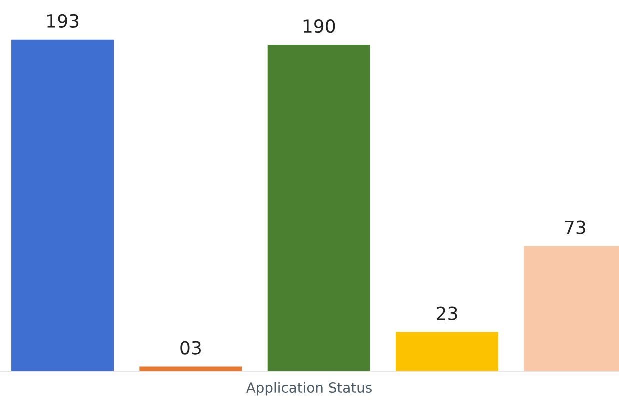 Image resolution: width=619 pixels, height=402 pixels. Describe the element at coordinates (320, 27) in the screenshot. I see `data-label: 190` at that location.